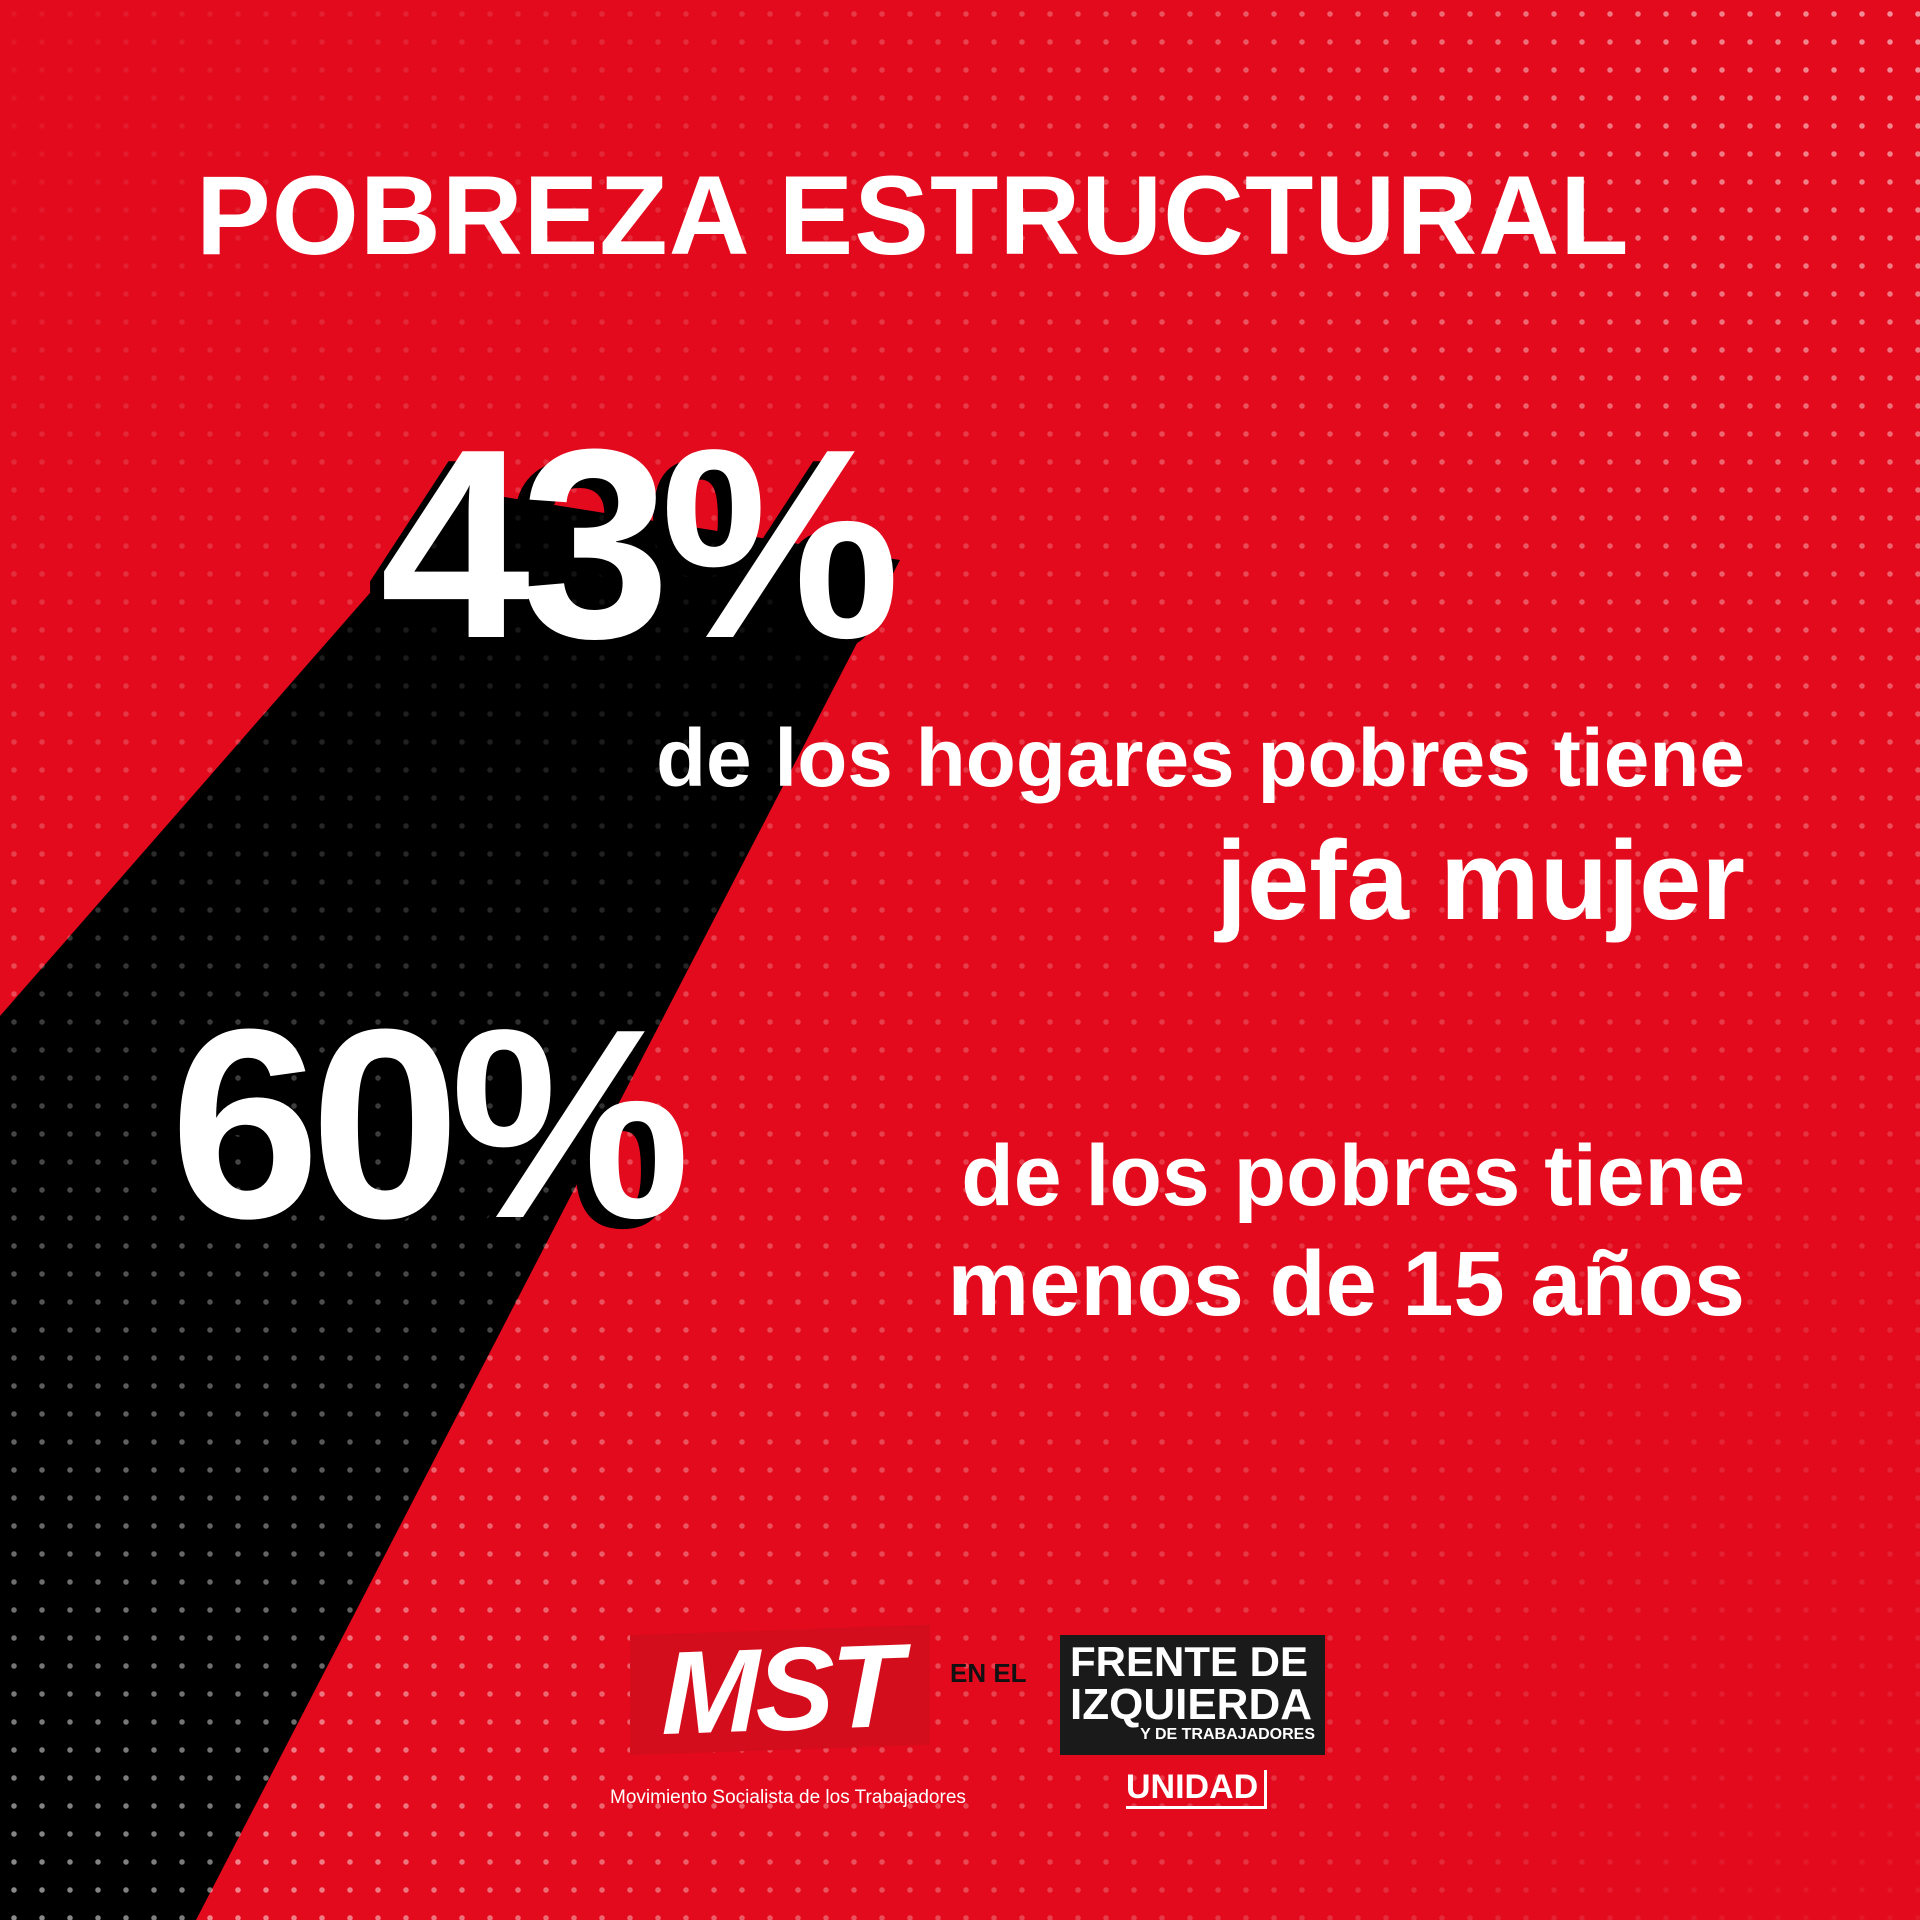 The height and width of the screenshot is (1920, 1920). I want to click on fit-line3: Y DE TRABAJADORES, so click(1227, 1734).